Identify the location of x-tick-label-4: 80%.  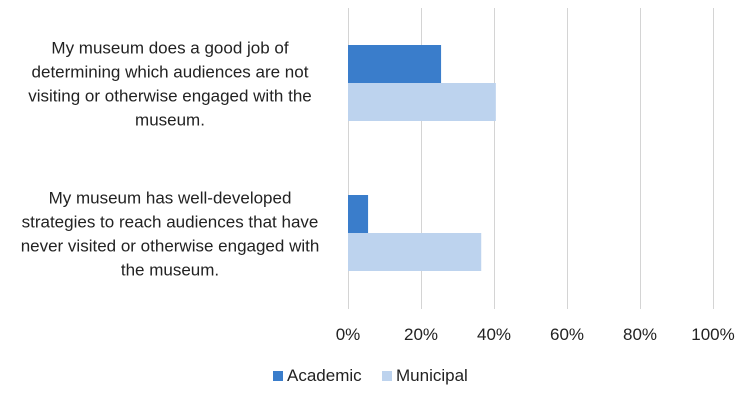
(640, 334).